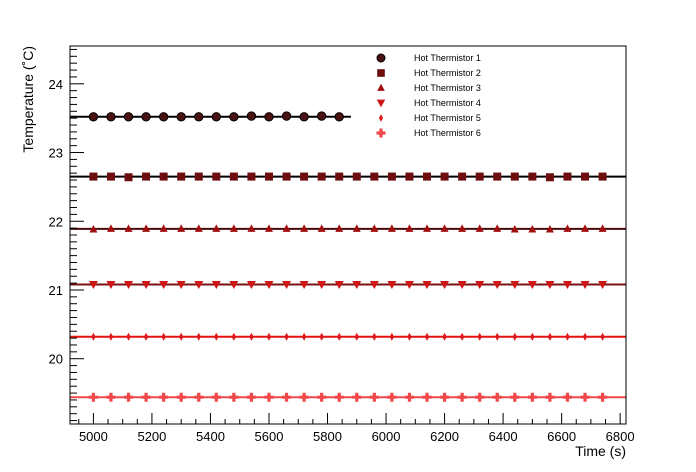  What do you see at coordinates (151, 436) in the screenshot?
I see `x-tick-label: 5200` at bounding box center [151, 436].